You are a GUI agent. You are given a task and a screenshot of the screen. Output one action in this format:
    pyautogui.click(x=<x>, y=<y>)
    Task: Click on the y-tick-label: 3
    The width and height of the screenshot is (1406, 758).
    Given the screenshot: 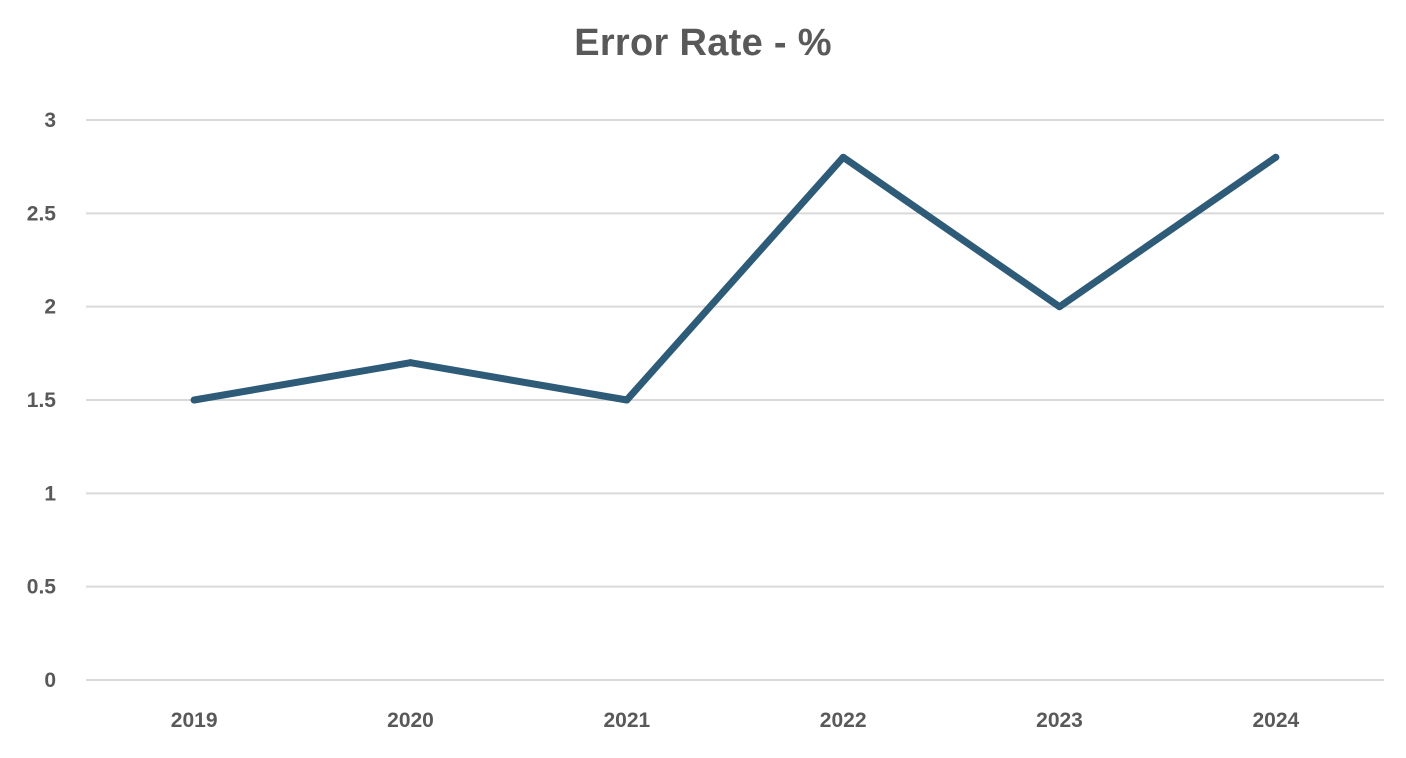 What is the action you would take?
    pyautogui.click(x=50, y=120)
    